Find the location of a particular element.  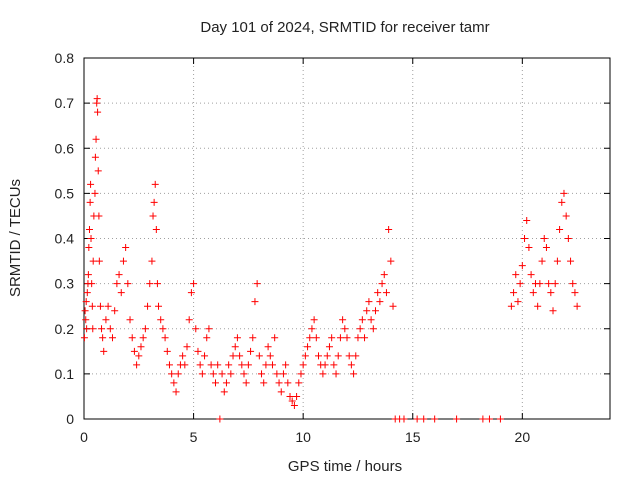

y-tick-label: 0.1 is located at coordinates (65, 374).